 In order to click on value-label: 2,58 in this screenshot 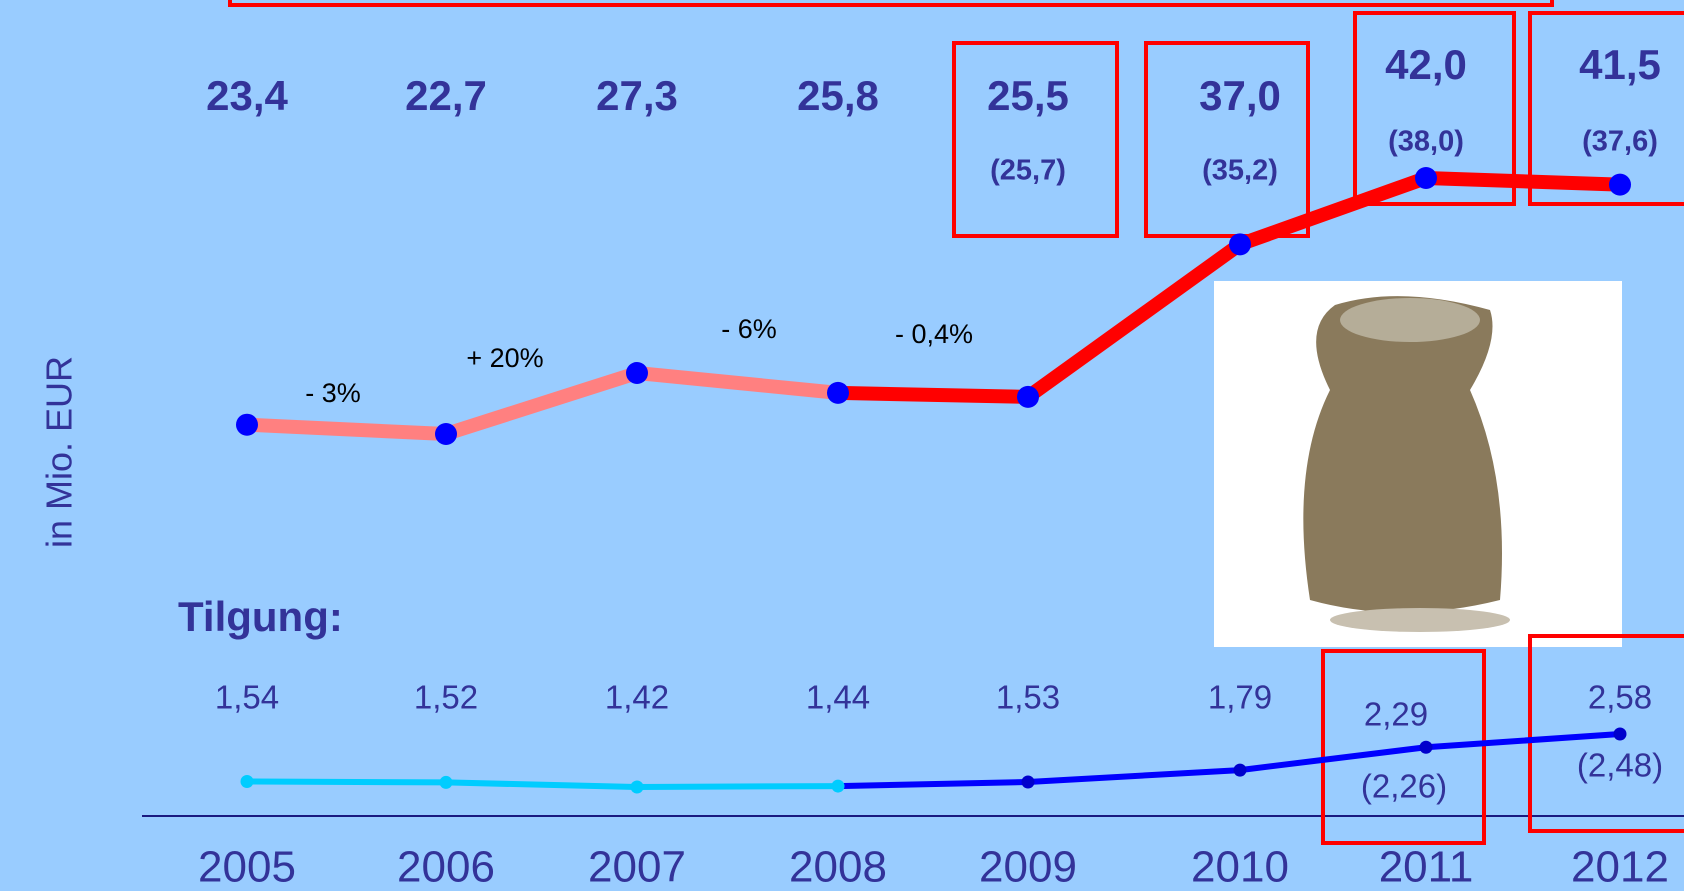, I will do `click(1620, 697)`.